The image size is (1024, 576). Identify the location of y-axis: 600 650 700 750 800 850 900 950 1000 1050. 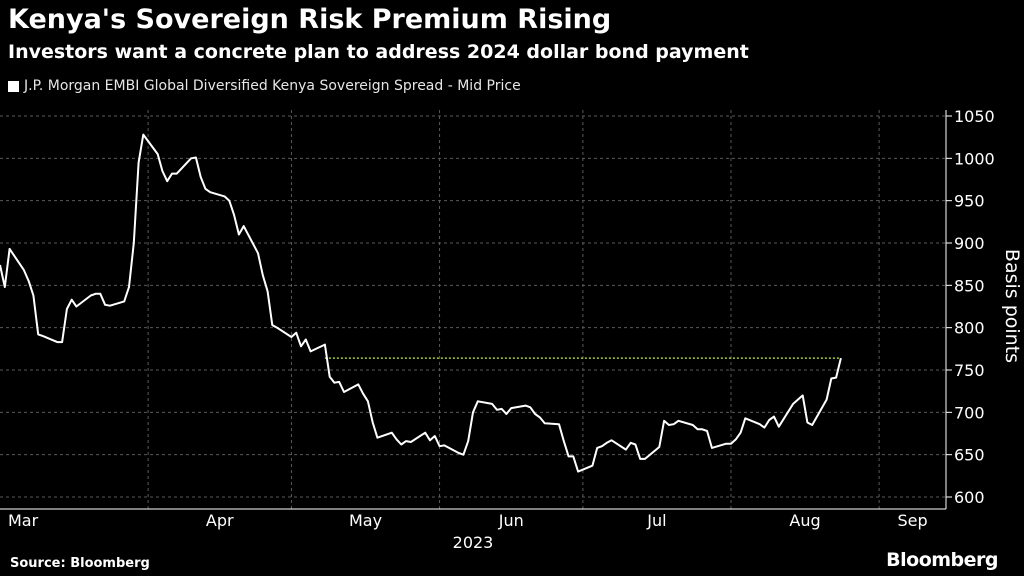
(970, 308).